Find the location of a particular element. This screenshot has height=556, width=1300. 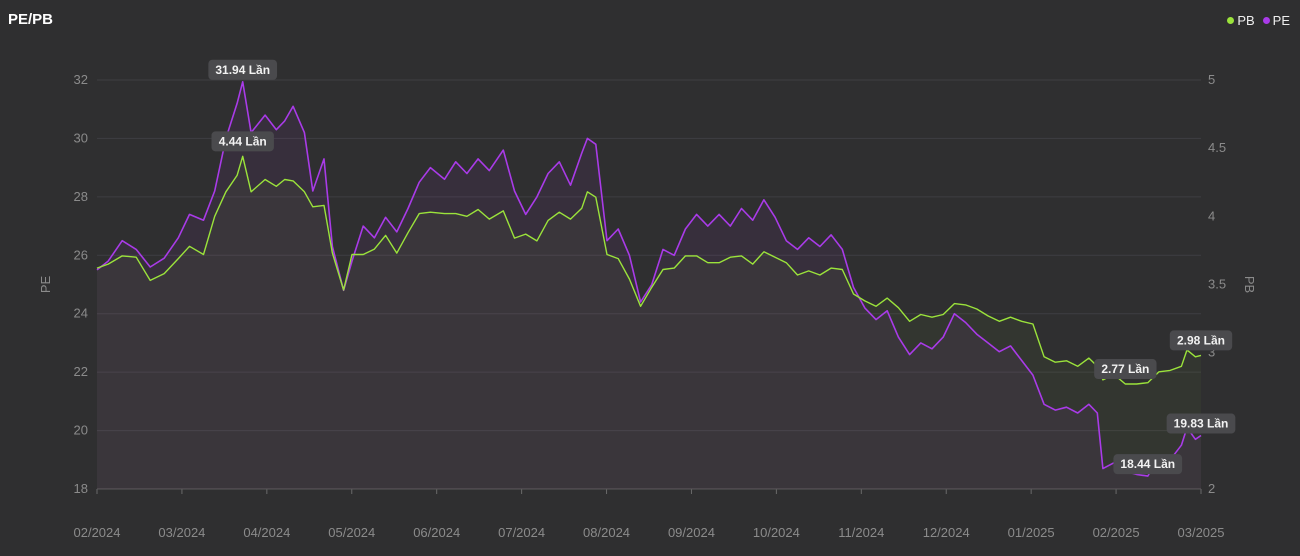

y-right-axis-title: PB is located at coordinates (1249, 284).